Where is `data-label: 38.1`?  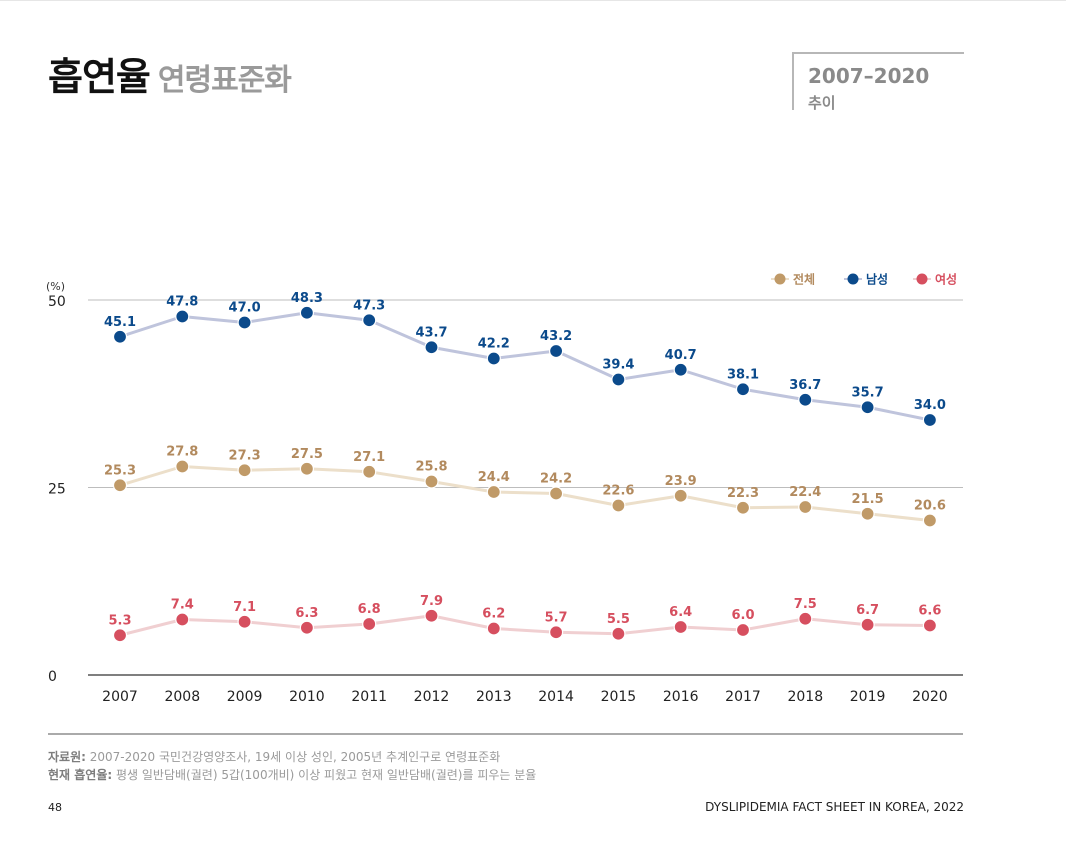
data-label: 38.1 is located at coordinates (743, 374).